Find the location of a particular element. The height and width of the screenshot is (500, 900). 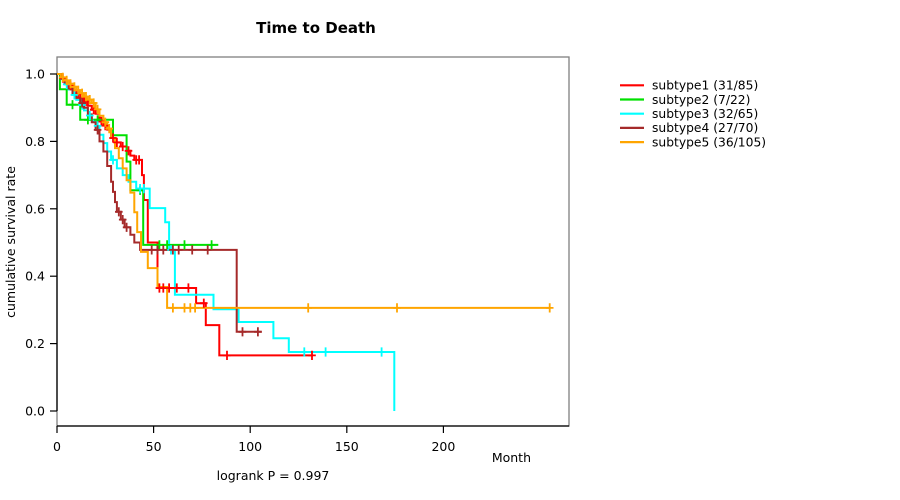

logrank-annotation: logrank P = 0.997 is located at coordinates (273, 475).